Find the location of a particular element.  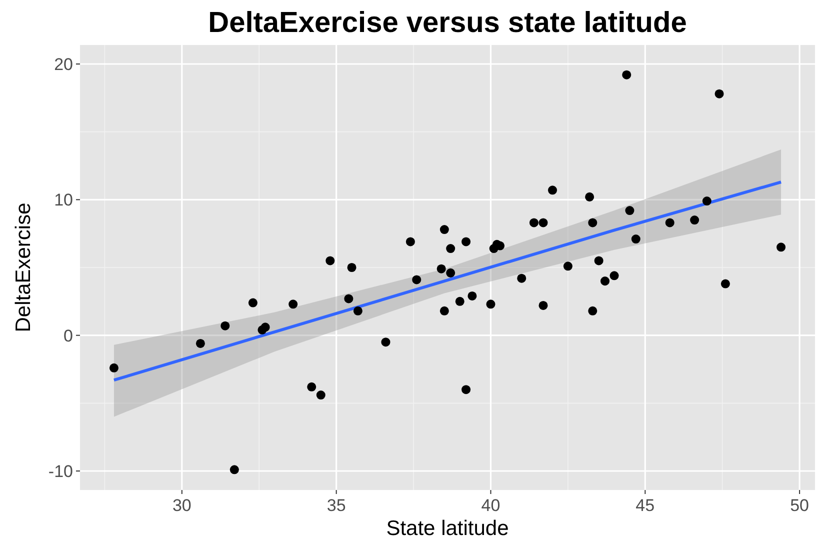

y-tick-label: -10 is located at coordinates (60, 471).